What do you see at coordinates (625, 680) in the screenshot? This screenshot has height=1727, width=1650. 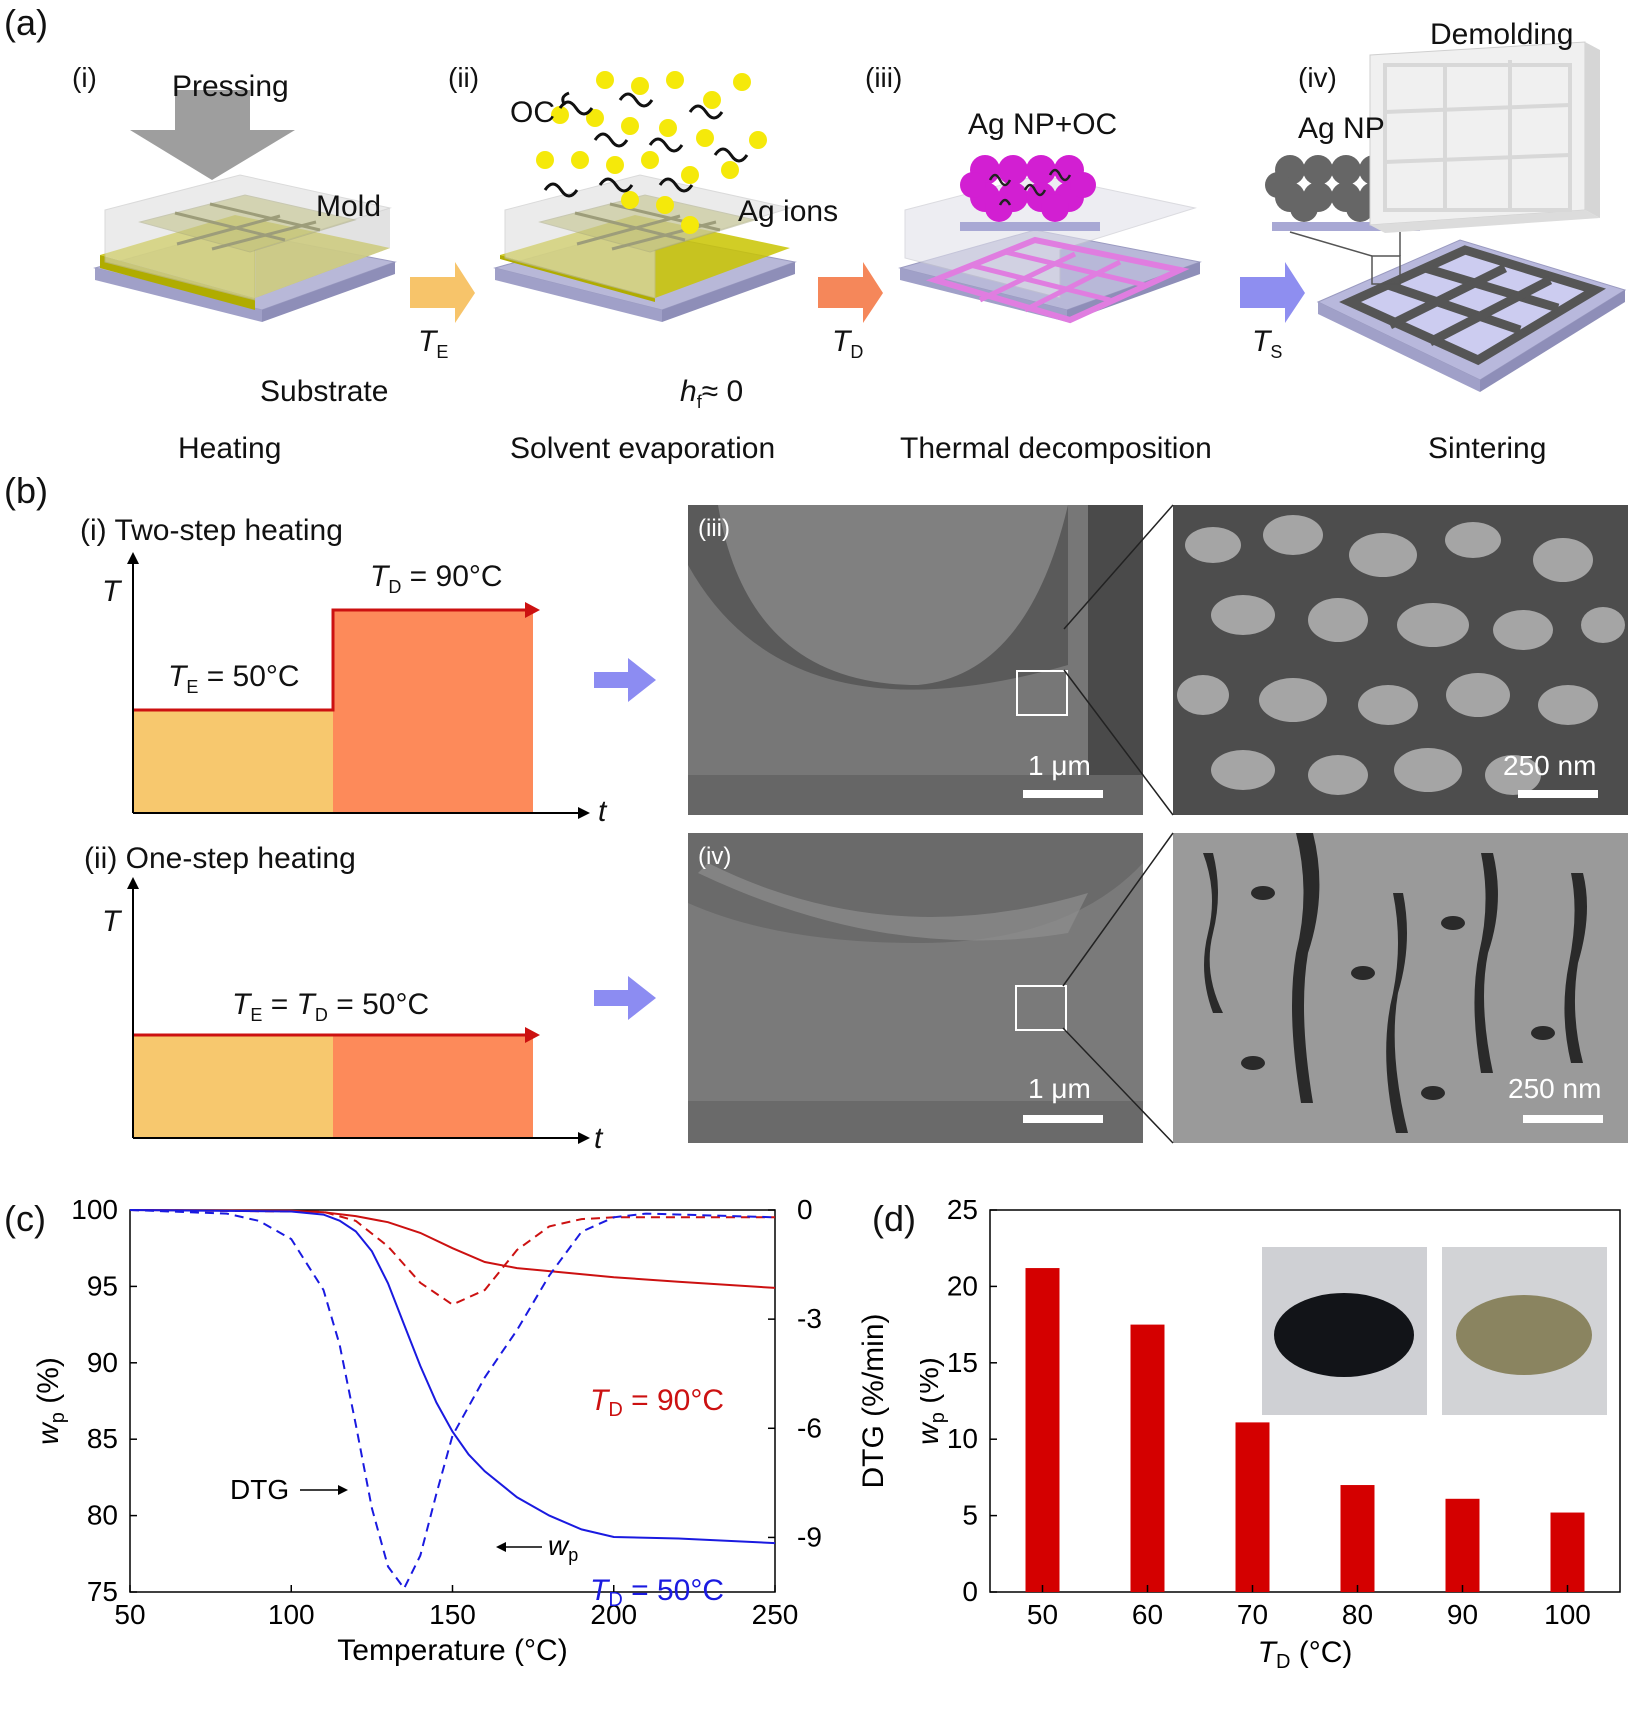 I see `arrow-to-sem-iii-icon` at bounding box center [625, 680].